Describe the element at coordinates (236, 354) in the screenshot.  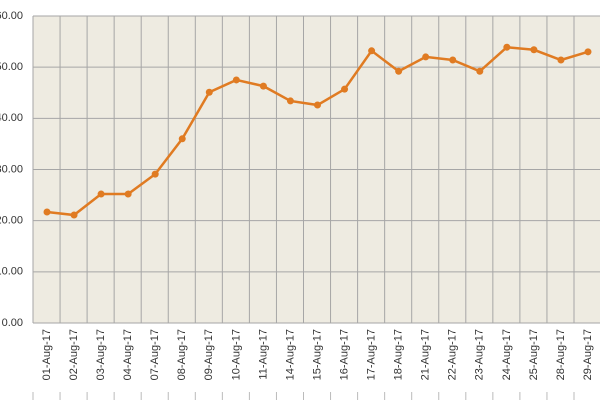
I see `x-tick-label: 10-Aug-17` at that location.